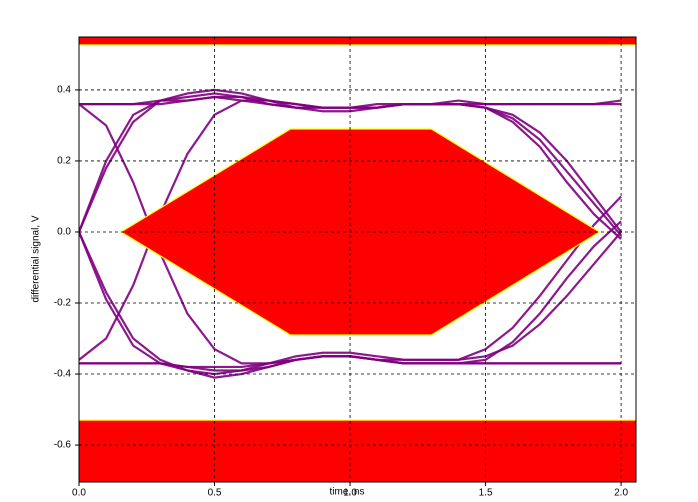 The height and width of the screenshot is (502, 698). I want to click on x-tick-label: 0.0, so click(79, 493).